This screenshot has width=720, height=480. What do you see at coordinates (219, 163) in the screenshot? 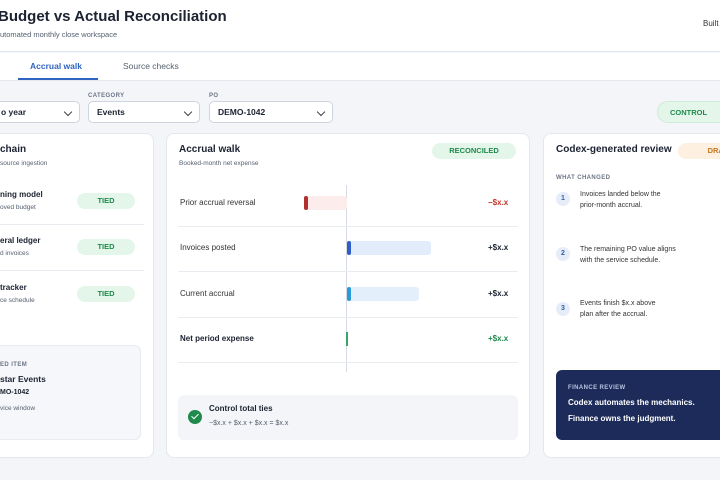
I see `card-subtitle: Booked-month net expense` at bounding box center [219, 163].